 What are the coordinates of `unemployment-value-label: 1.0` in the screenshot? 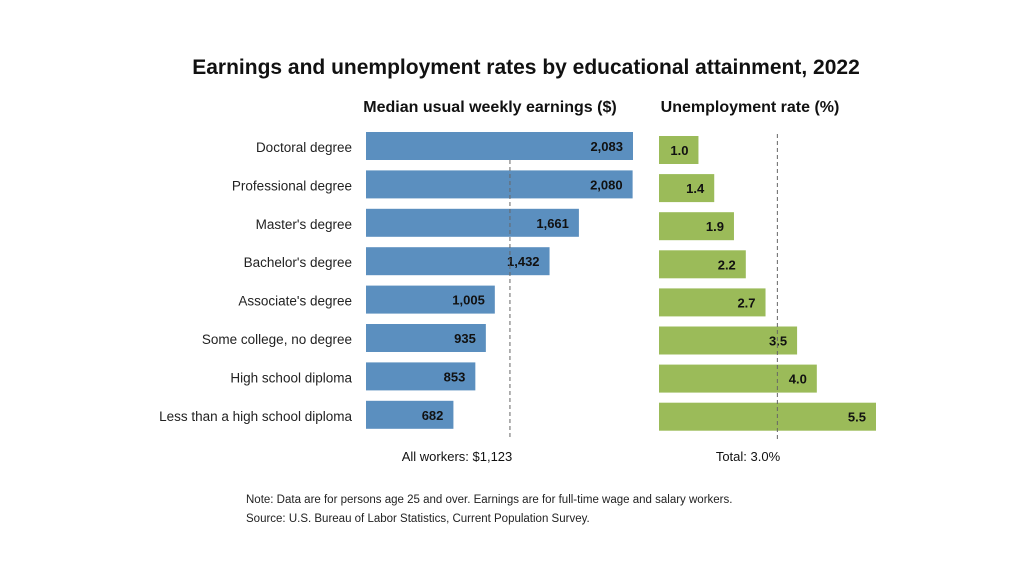 It's located at (679, 150).